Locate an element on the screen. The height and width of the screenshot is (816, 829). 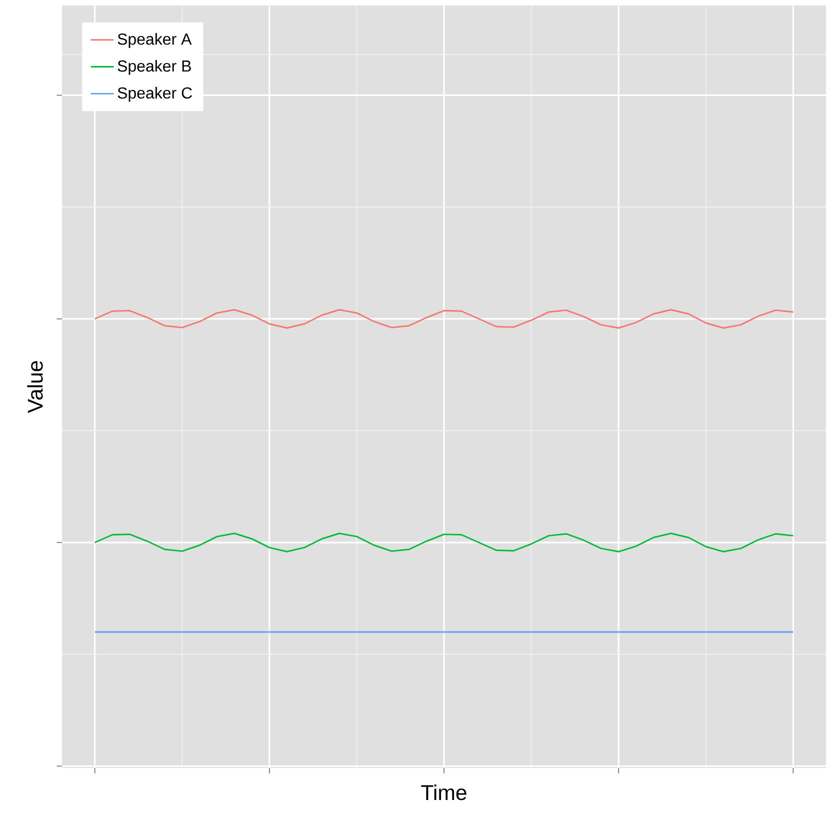
legend-label: Speaker C is located at coordinates (155, 94).